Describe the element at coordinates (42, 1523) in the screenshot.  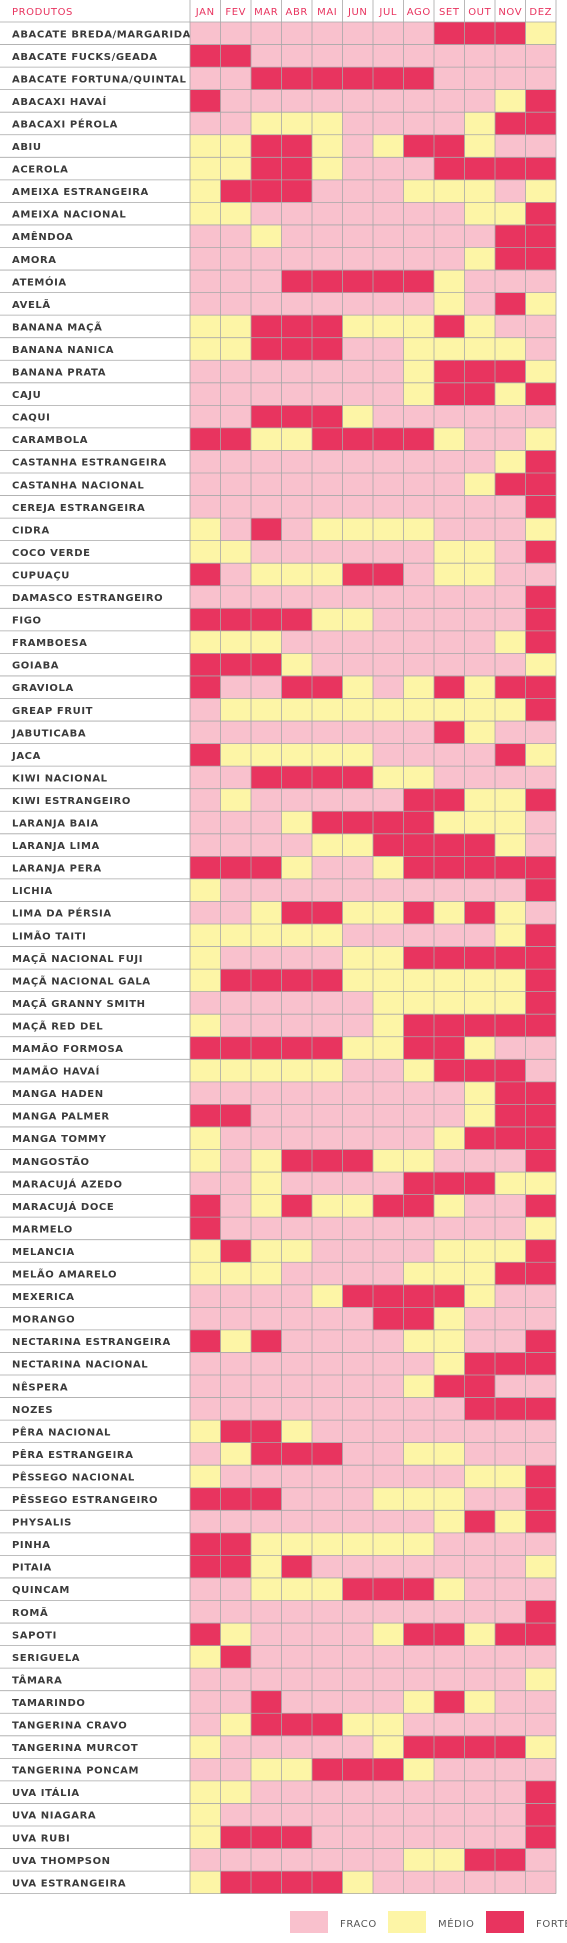
I see `product-label: PHYSALIS` at that location.